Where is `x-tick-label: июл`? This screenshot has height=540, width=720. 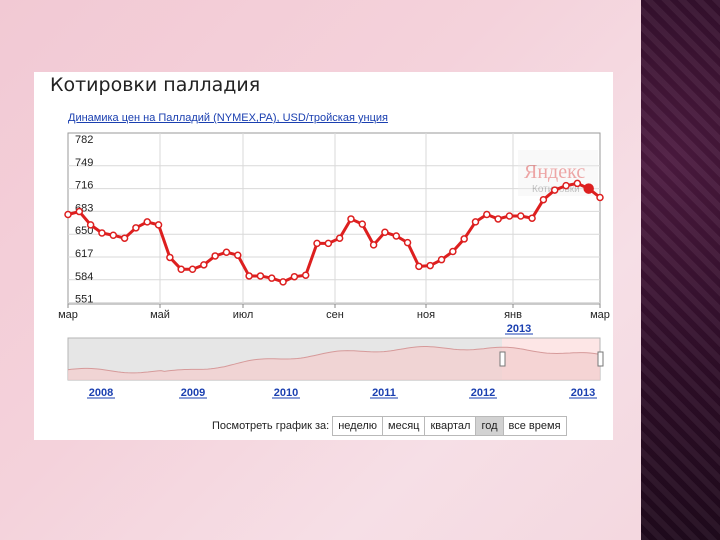
x-tick-label: июл is located at coordinates (243, 315).